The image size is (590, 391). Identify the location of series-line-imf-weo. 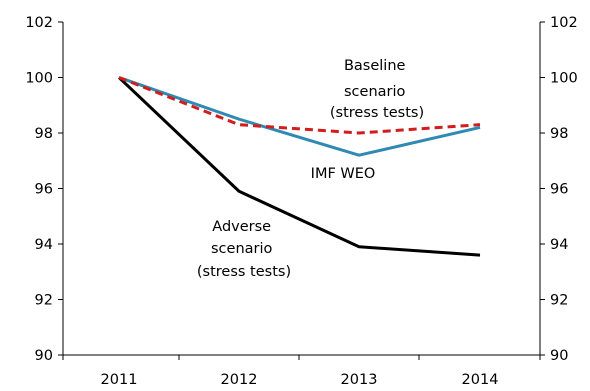
(299, 116).